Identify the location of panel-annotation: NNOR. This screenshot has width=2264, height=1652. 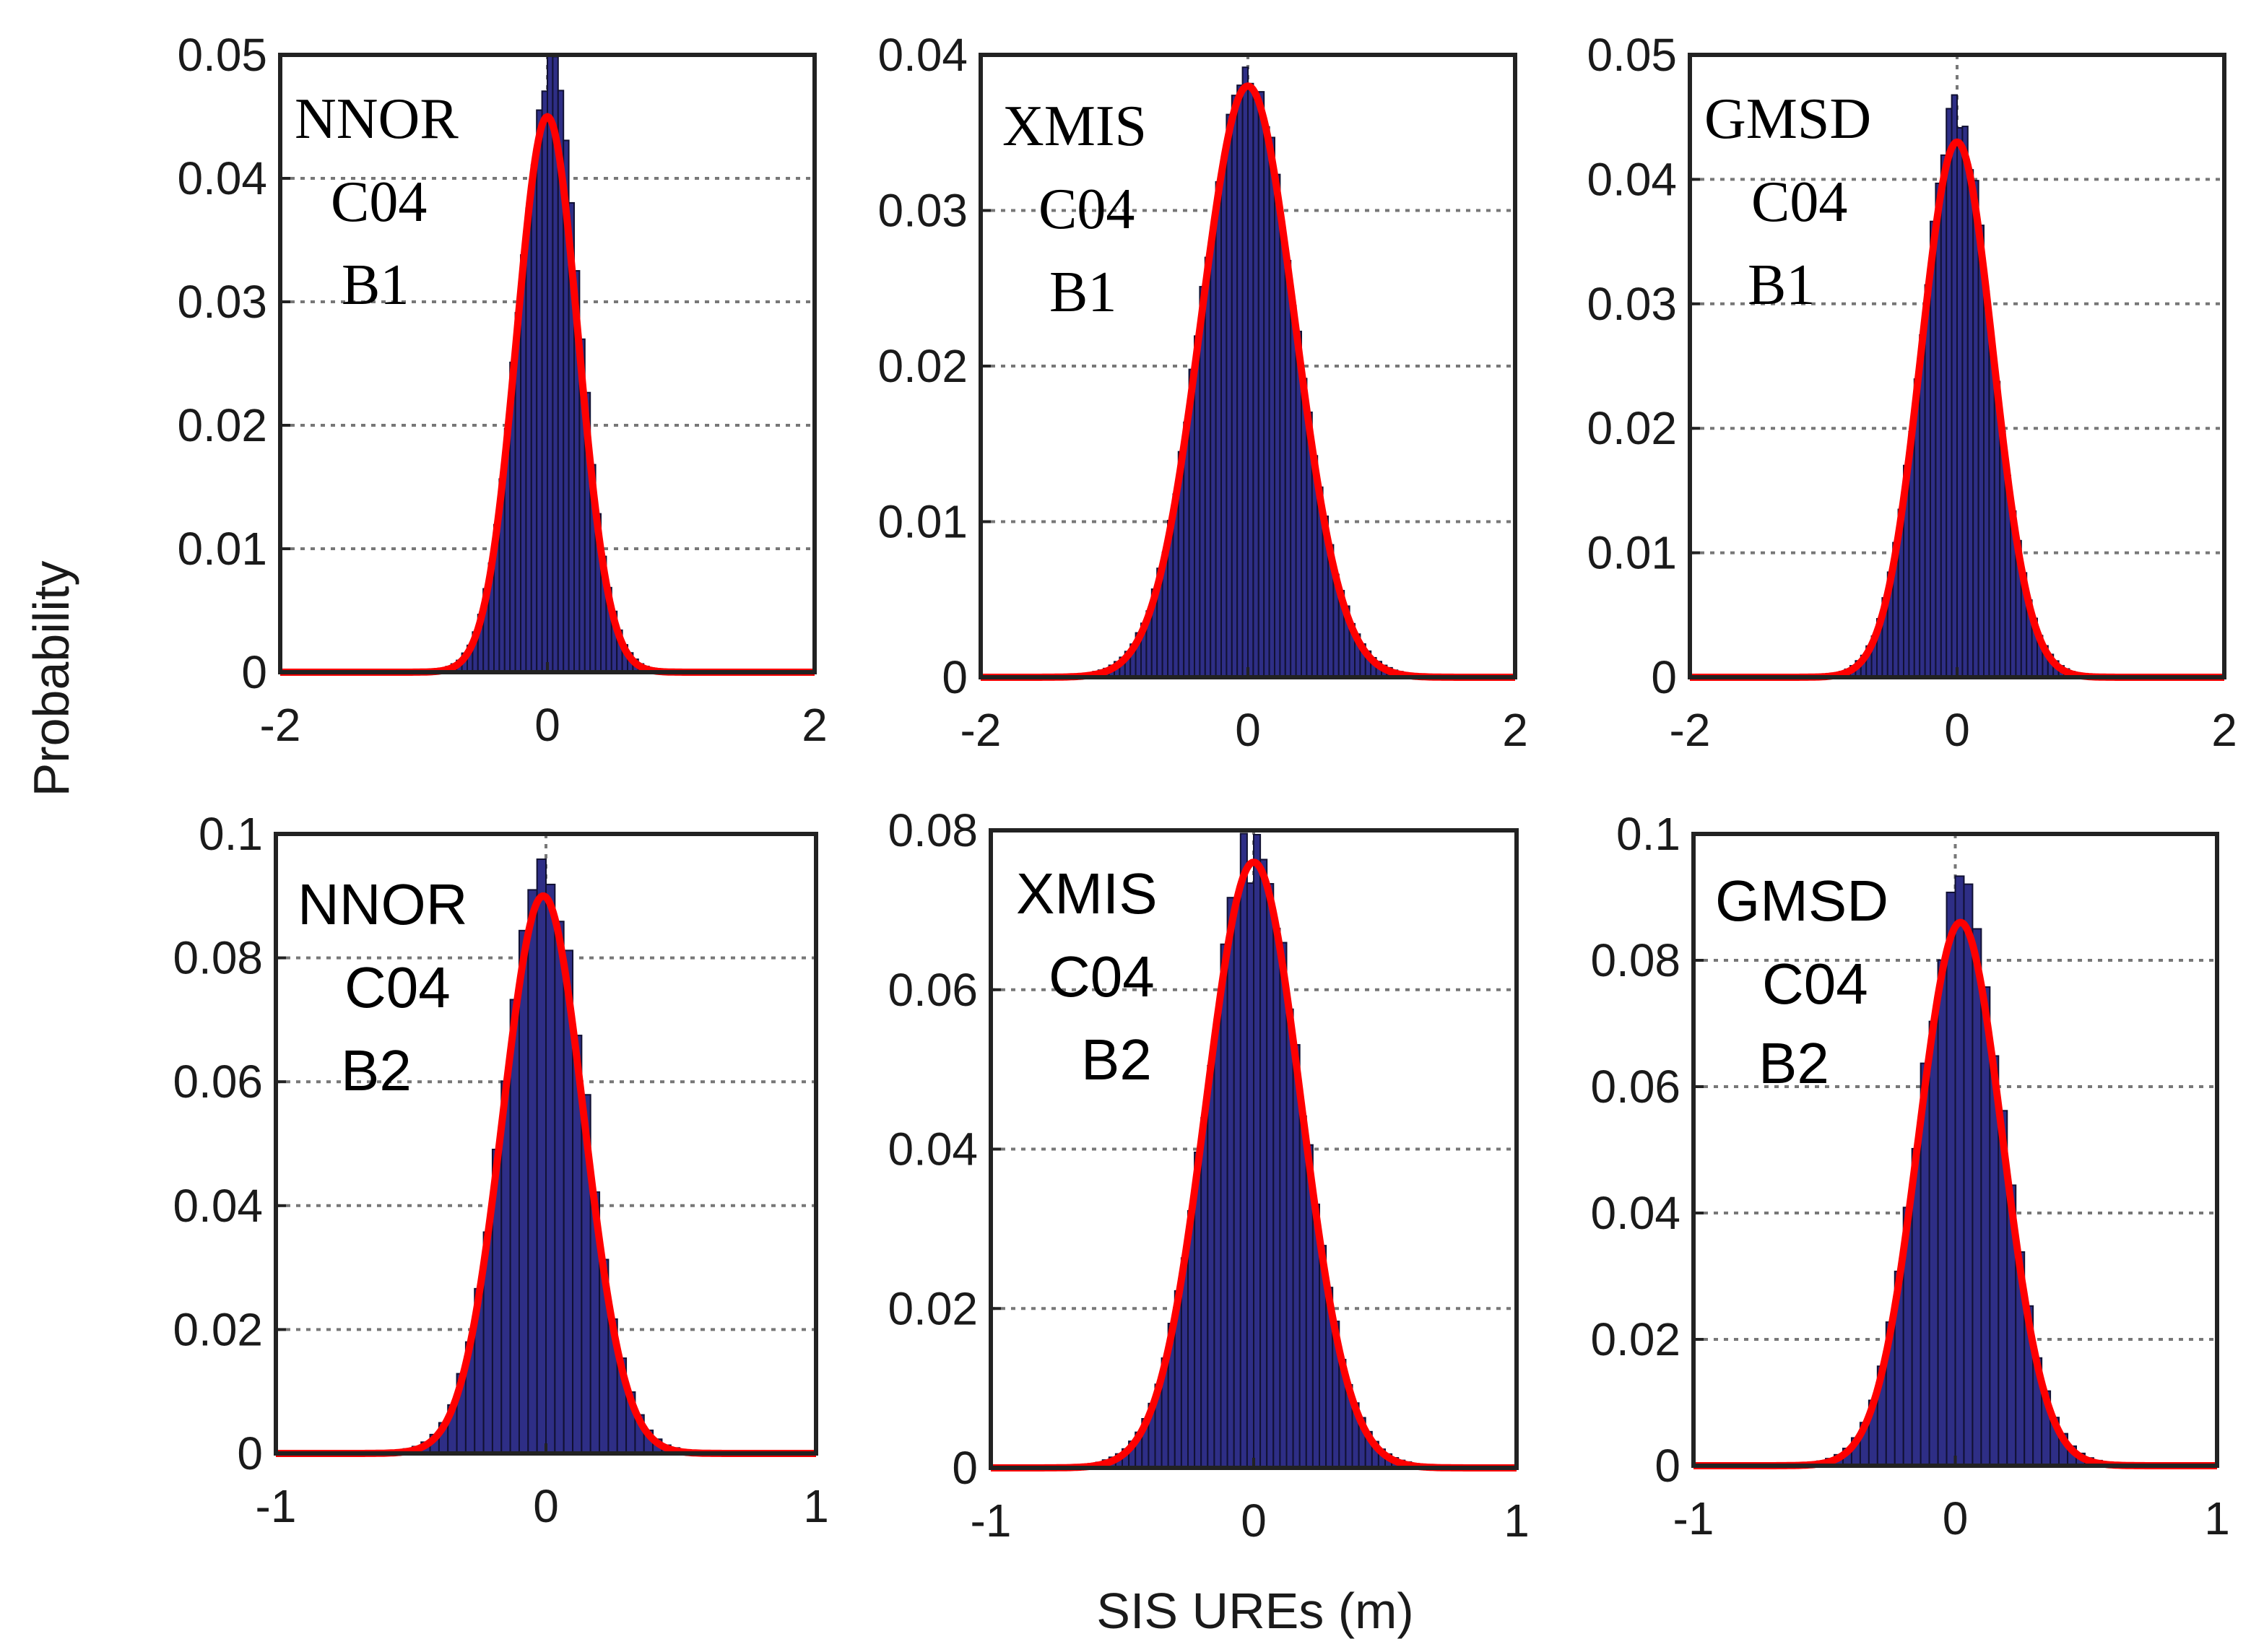
(377, 119).